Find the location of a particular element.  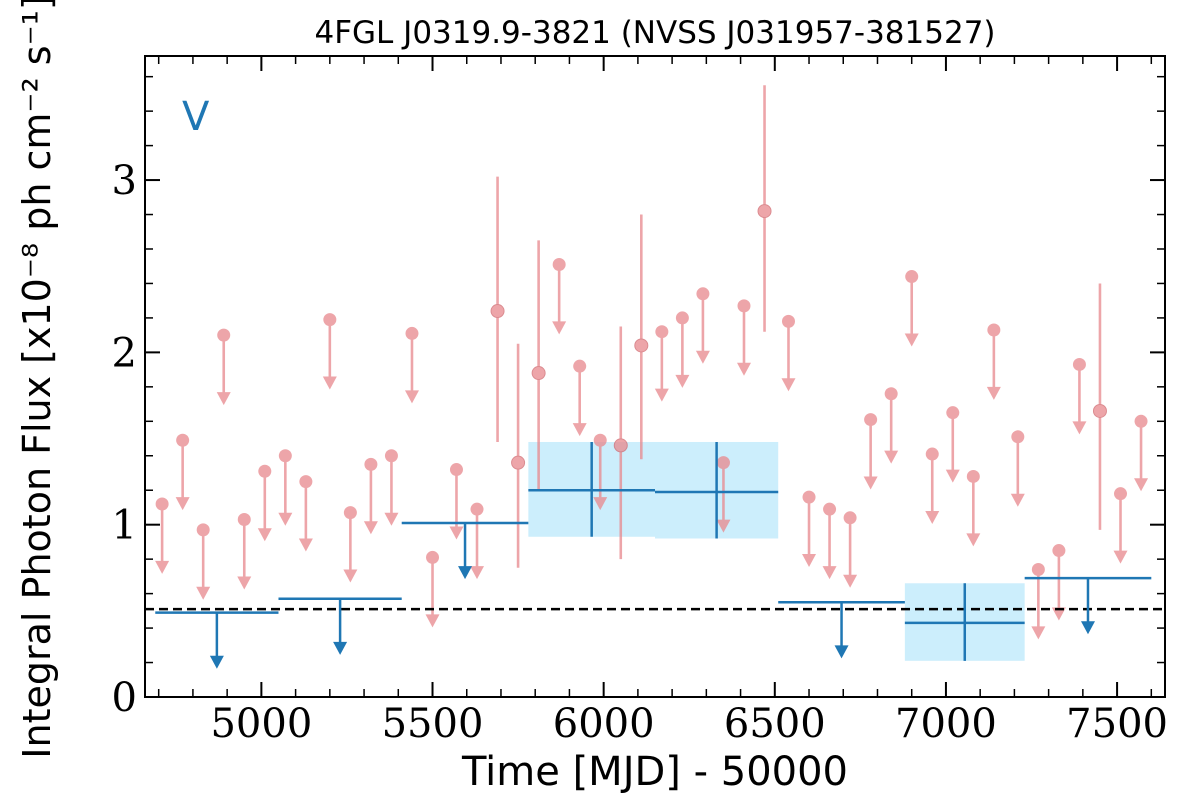

y-axis-label: Integral Photon Flux [x10⁻⁸ ph cm⁻² s⁻¹] is located at coordinates (37, 379).